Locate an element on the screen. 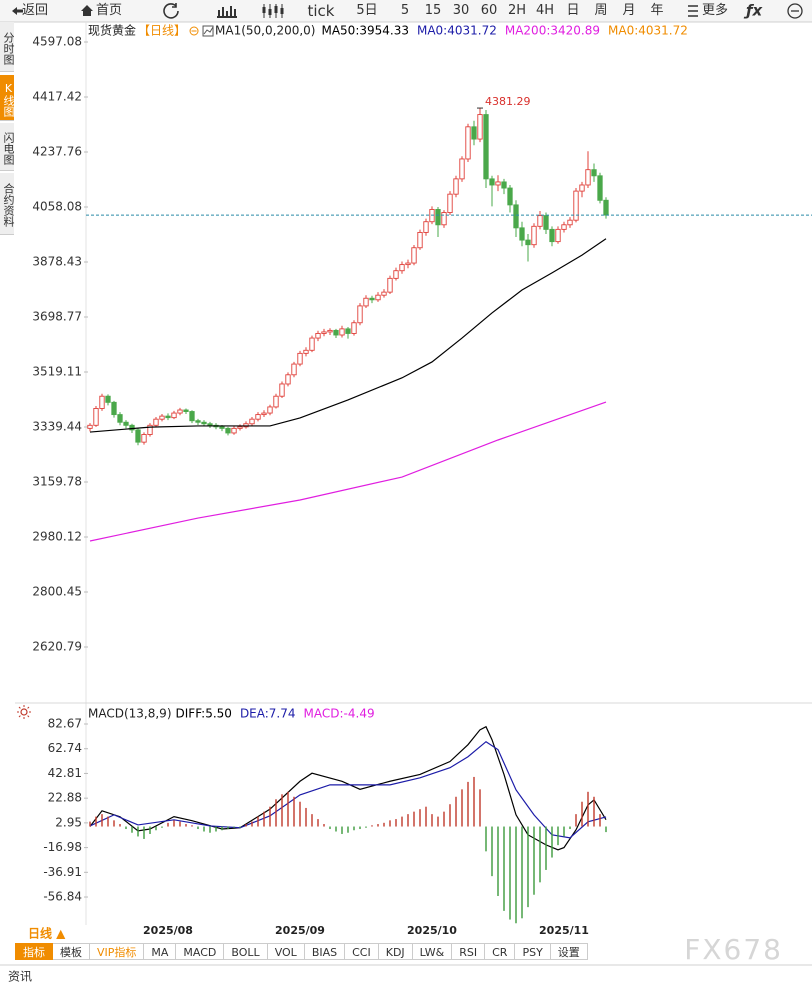 This screenshot has height=985, width=812. indicator-tab: KDJ is located at coordinates (395, 951).